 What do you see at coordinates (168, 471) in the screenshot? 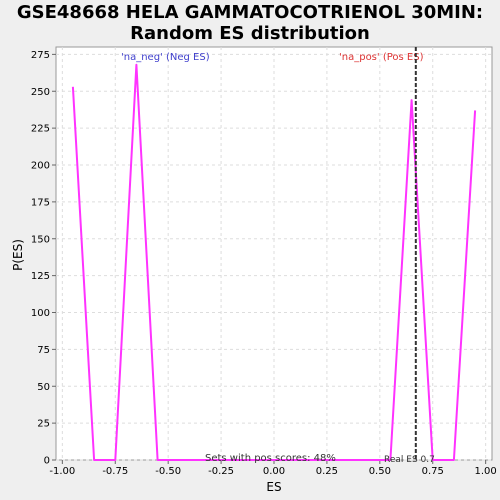
I see `x-tick-label: -0.50` at bounding box center [168, 471].